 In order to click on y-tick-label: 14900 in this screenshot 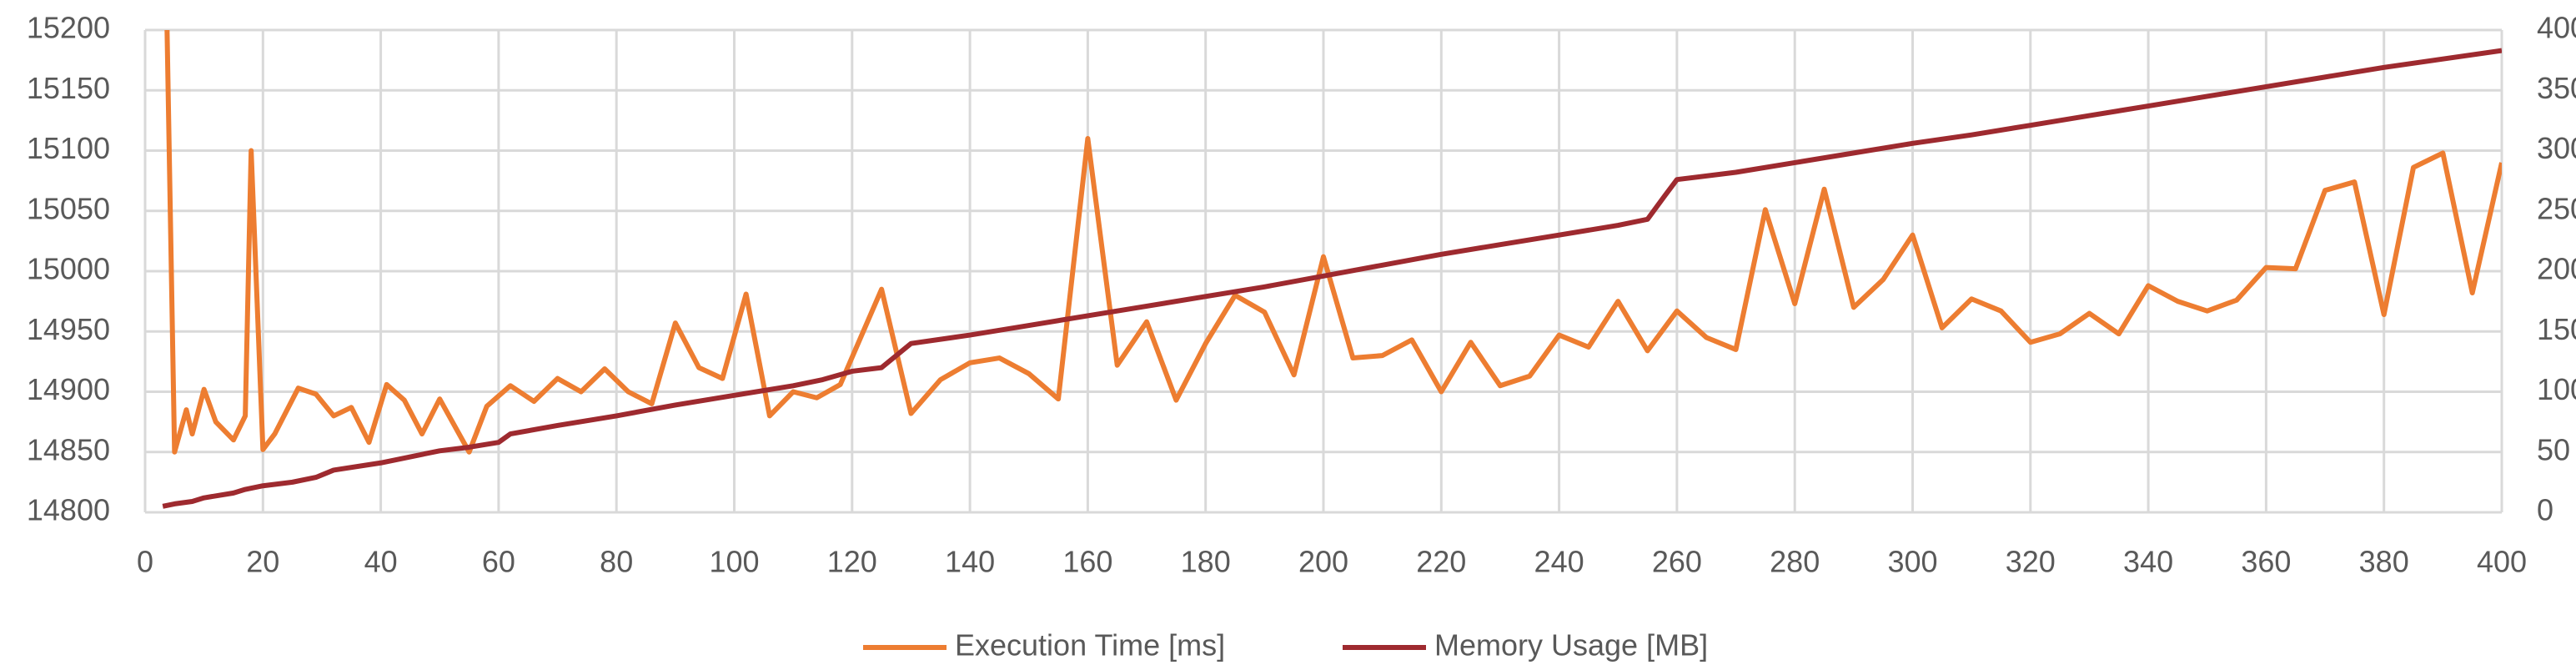, I will do `click(68, 389)`.